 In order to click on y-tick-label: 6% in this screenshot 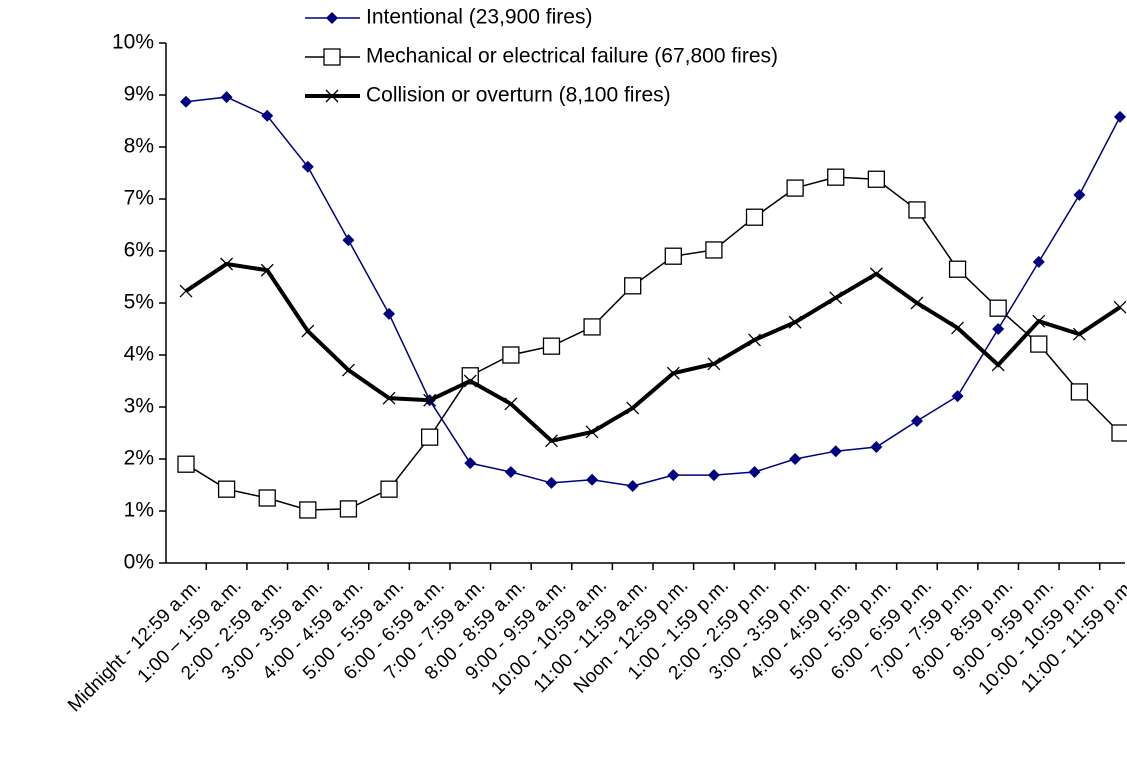, I will do `click(139, 250)`.